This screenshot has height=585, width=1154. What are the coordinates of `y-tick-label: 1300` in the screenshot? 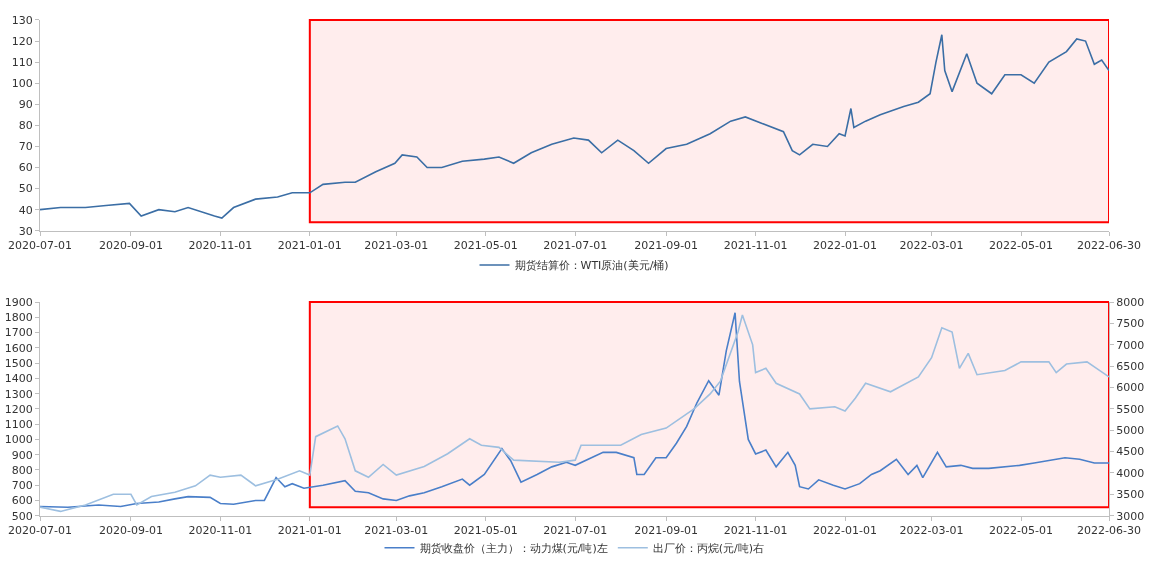 It's located at (18, 394).